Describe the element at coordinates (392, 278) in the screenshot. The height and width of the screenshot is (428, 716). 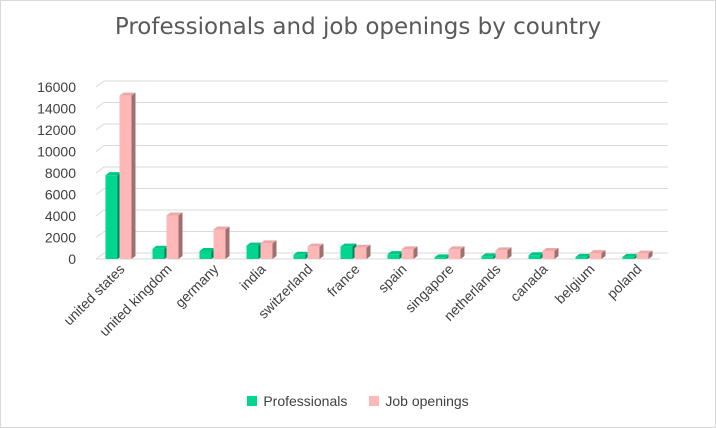
I see `x-tick-label: spain` at that location.